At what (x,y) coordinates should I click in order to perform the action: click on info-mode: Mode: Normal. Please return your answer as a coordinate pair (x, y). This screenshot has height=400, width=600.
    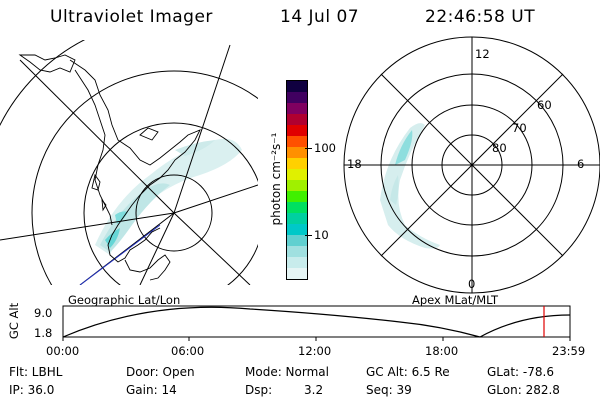
    Looking at the image, I should click on (287, 372).